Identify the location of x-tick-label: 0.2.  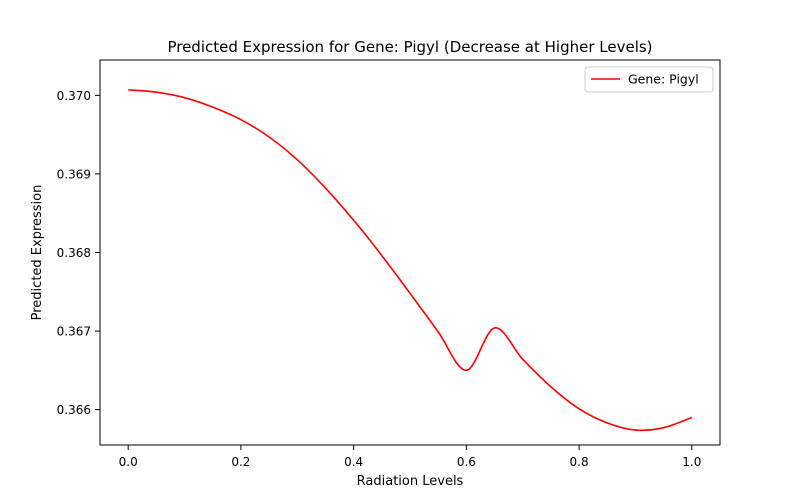
(240, 462).